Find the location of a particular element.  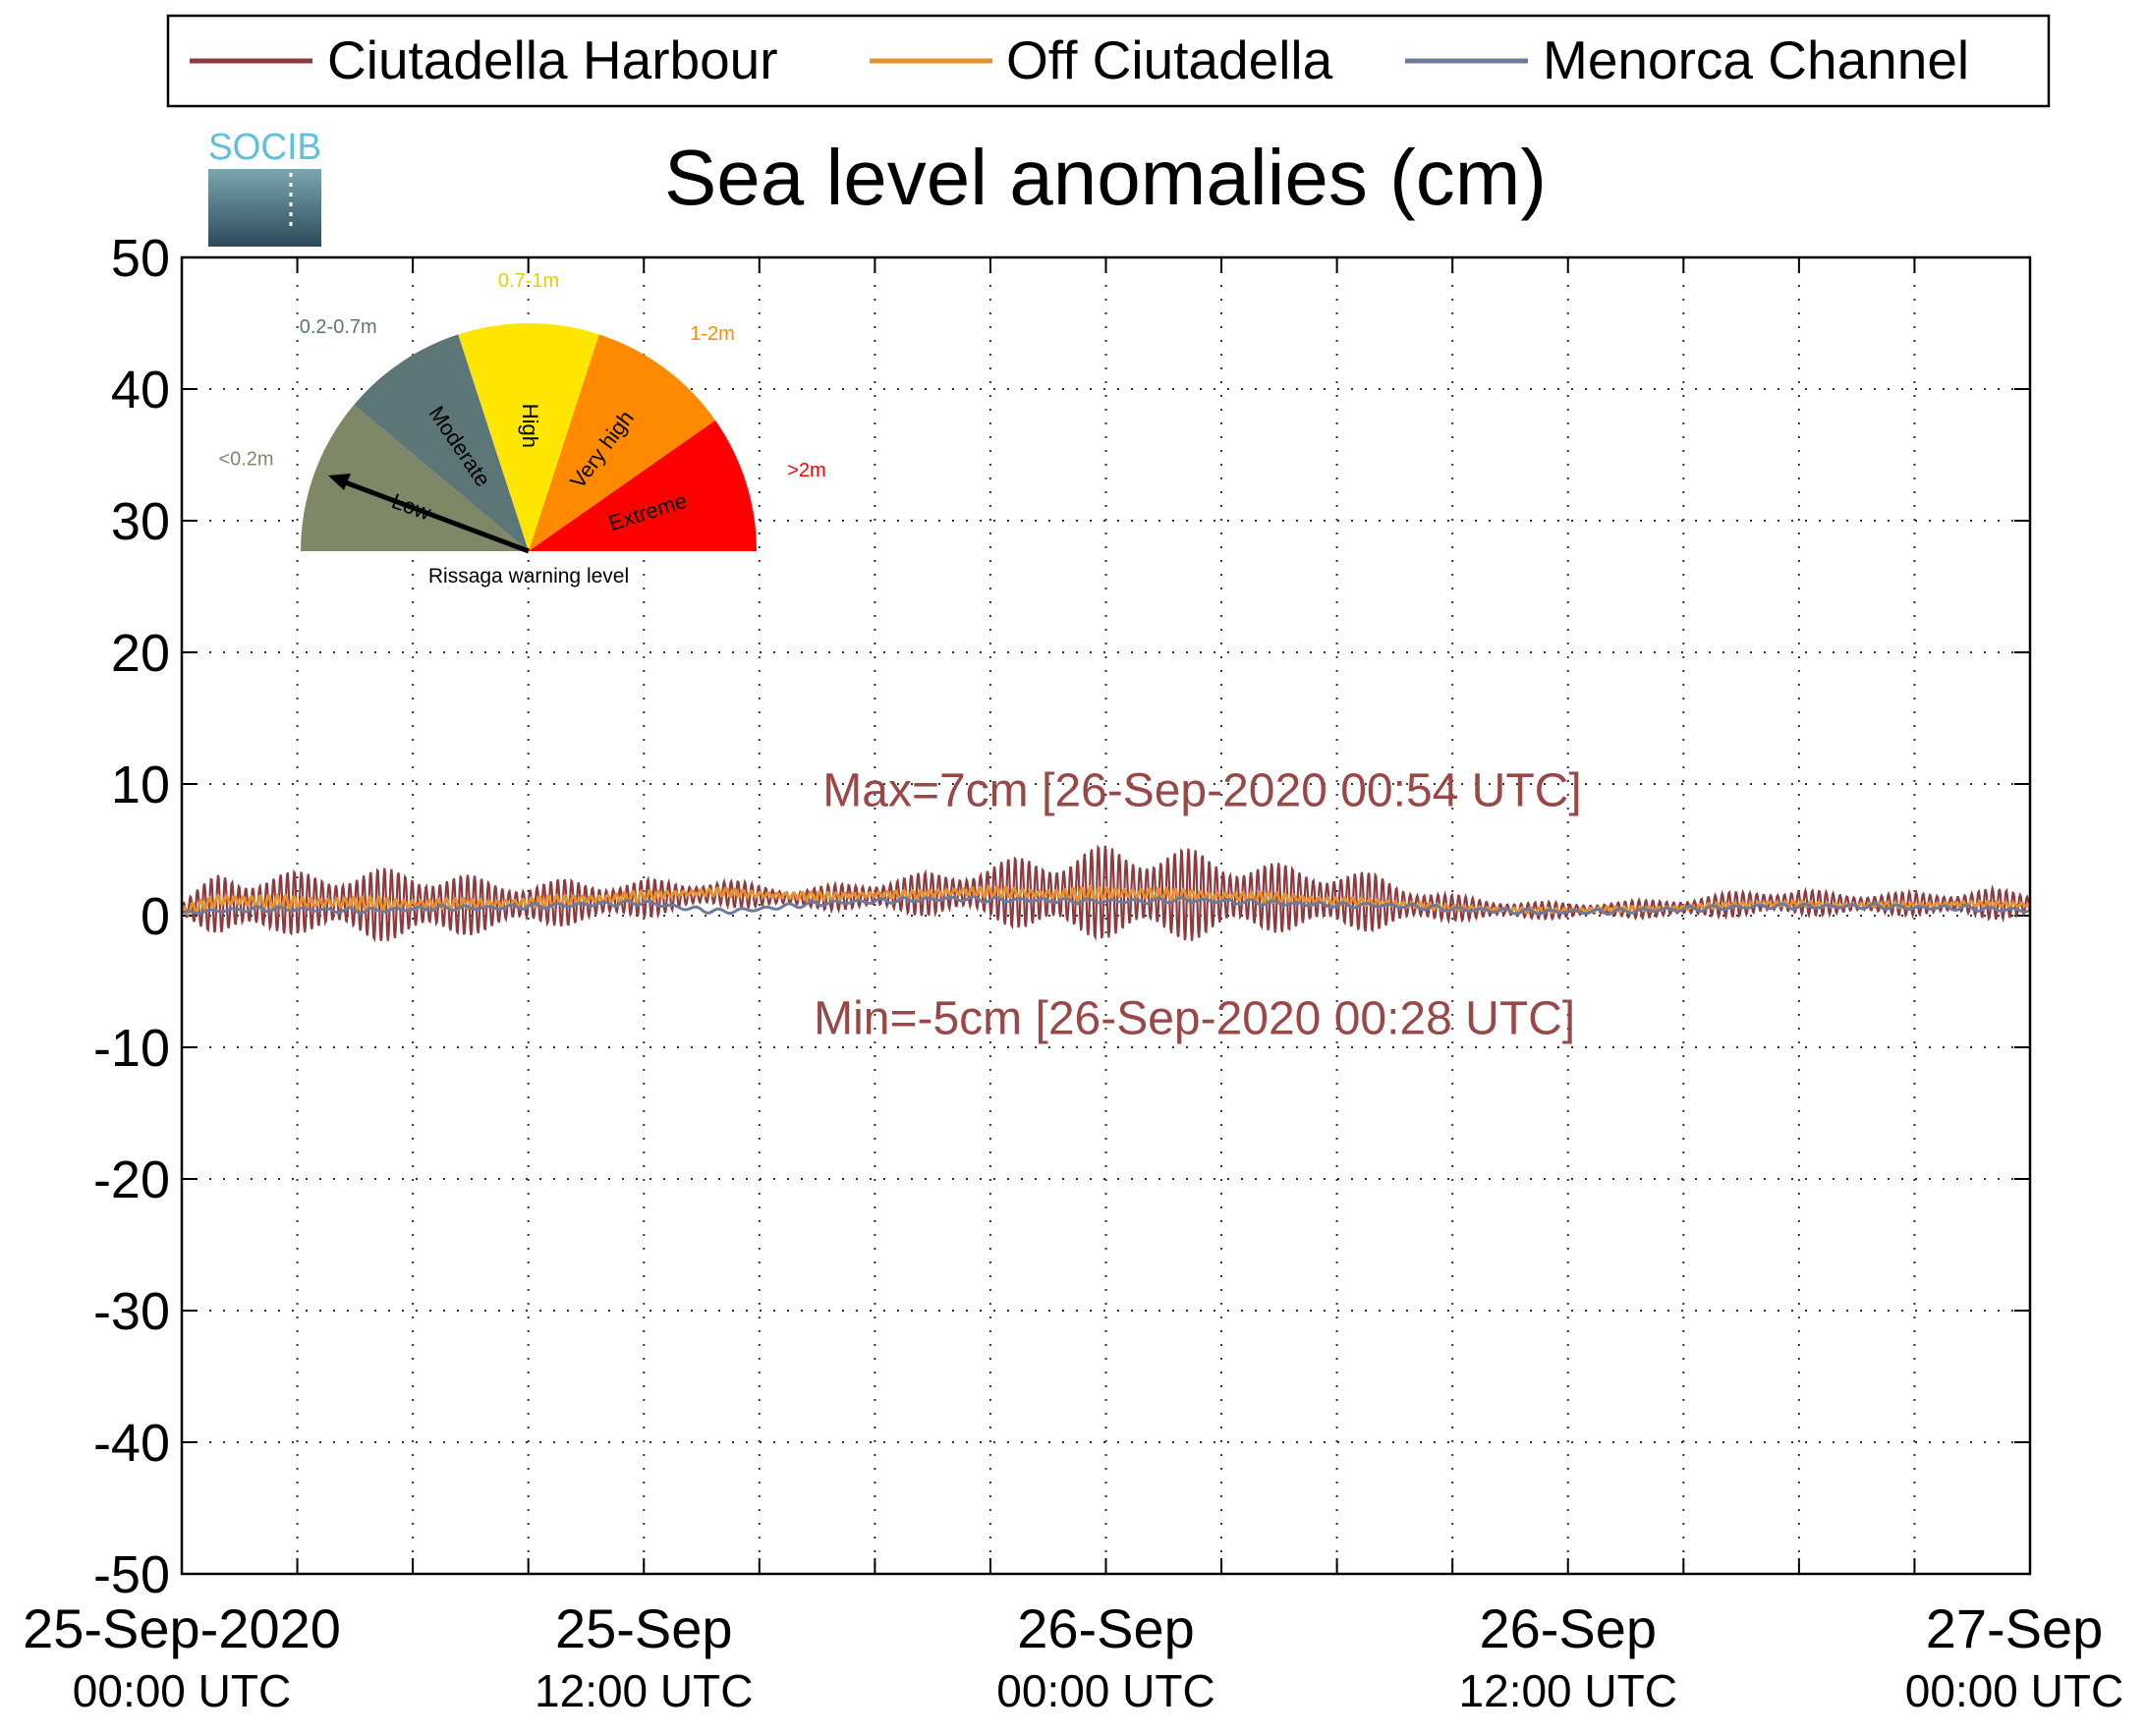

legend-label-off-ciutadella: Off Ciutadella is located at coordinates (1169, 59).